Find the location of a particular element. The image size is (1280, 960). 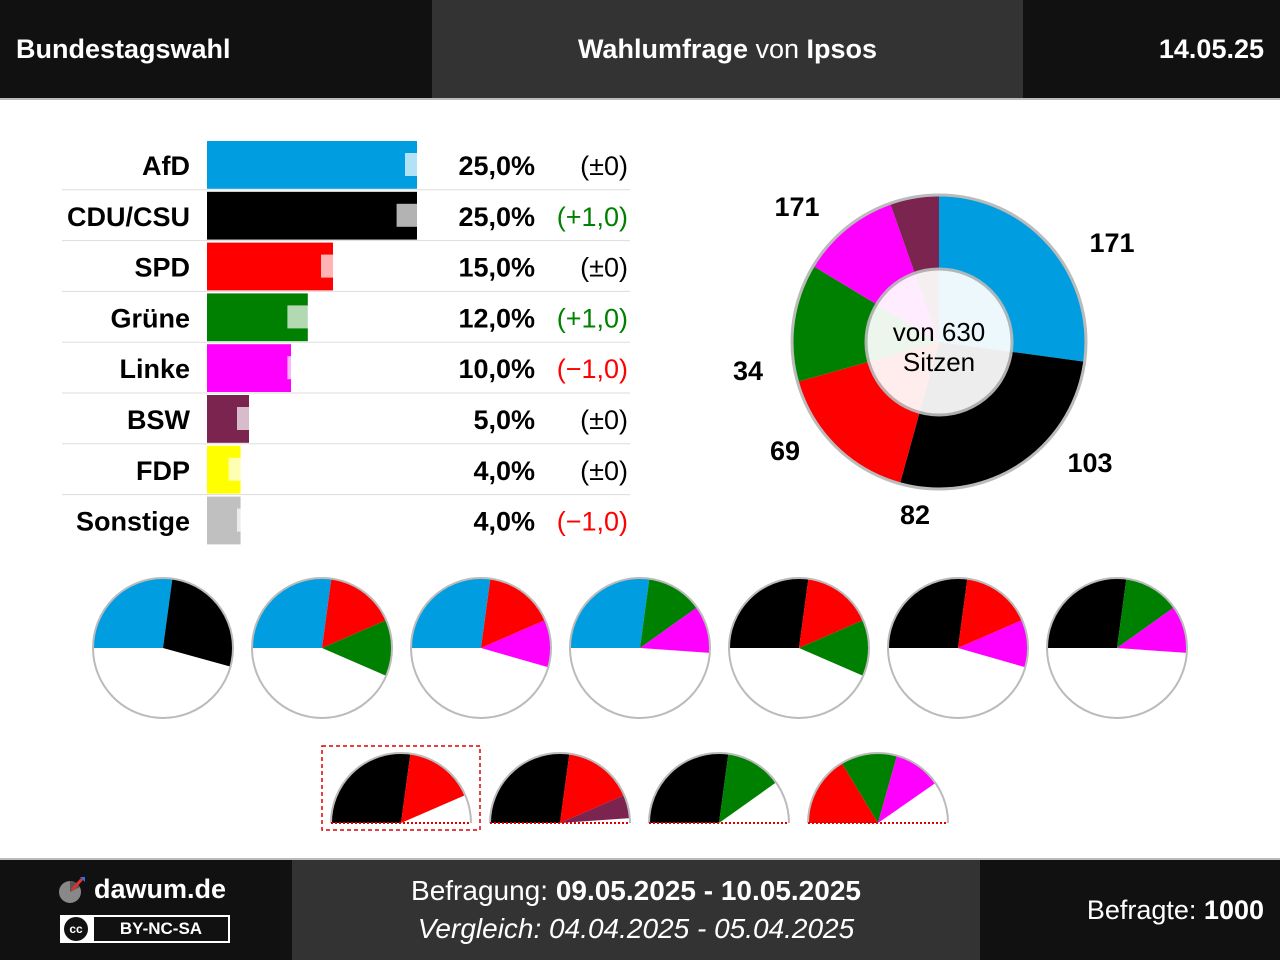

party-label: Grüne is located at coordinates (150, 318).